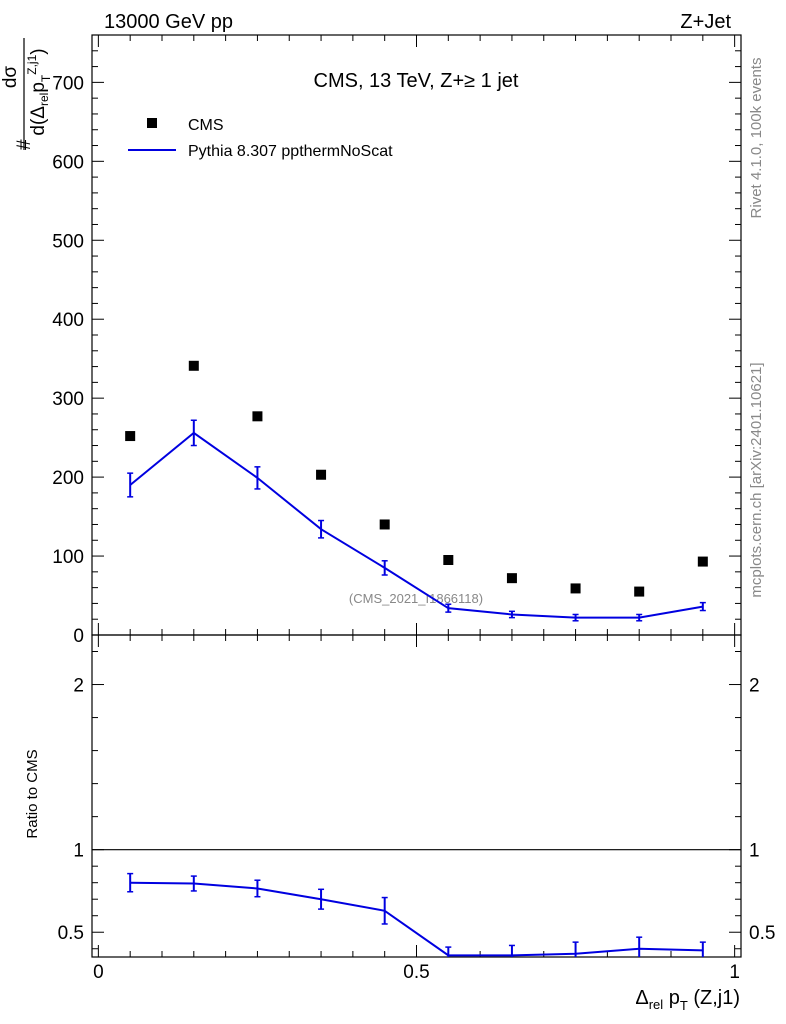  I want to click on main-y-tick-label: 0, so click(78, 636).